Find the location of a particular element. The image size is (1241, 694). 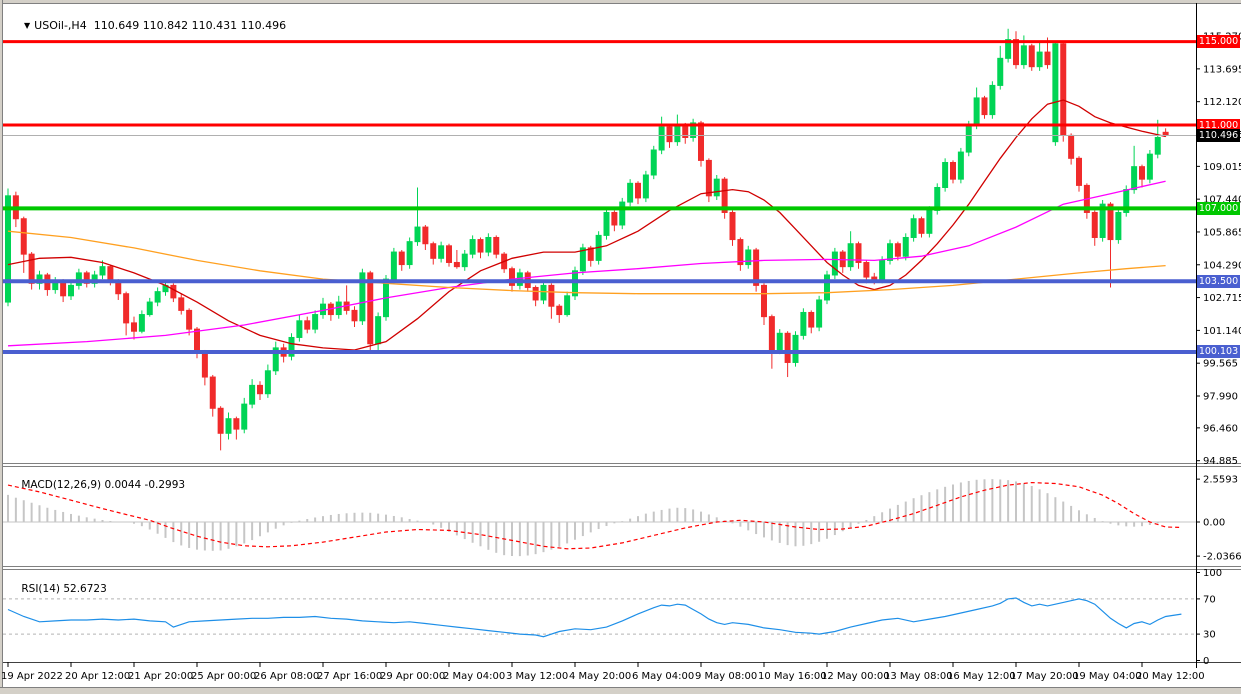

rsi-level-lines is located at coordinates (599, 616).